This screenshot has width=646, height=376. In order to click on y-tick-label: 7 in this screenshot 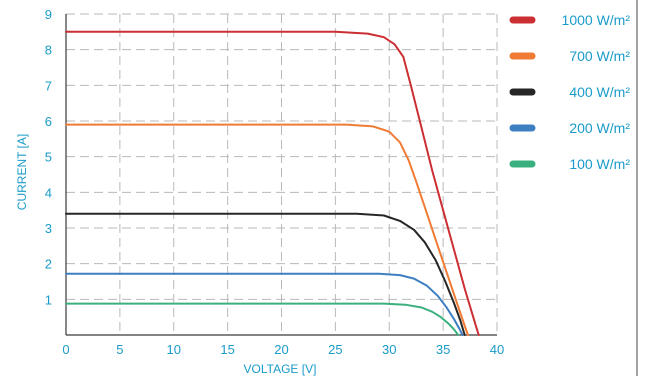, I will do `click(48, 85)`.